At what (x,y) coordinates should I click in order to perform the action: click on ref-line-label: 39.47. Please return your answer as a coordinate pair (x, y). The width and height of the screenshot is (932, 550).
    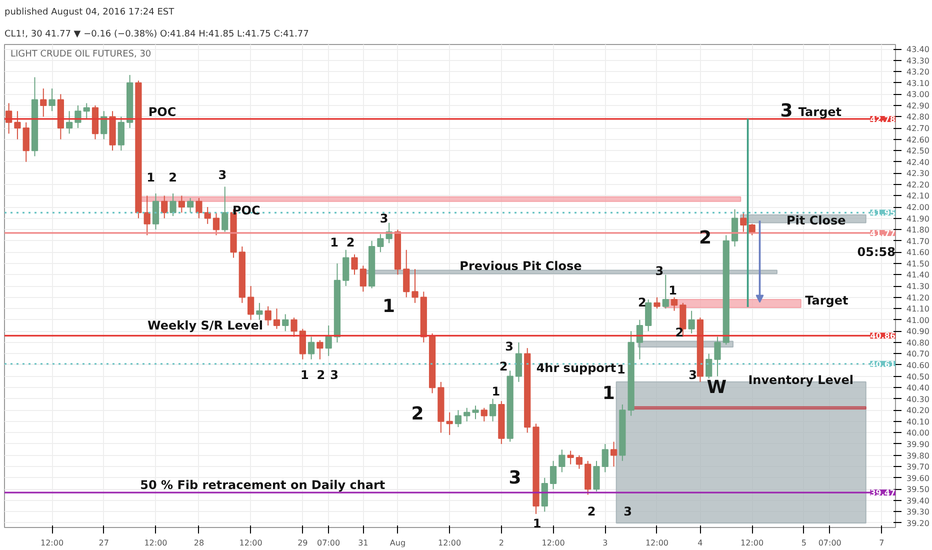
    Looking at the image, I should click on (883, 493).